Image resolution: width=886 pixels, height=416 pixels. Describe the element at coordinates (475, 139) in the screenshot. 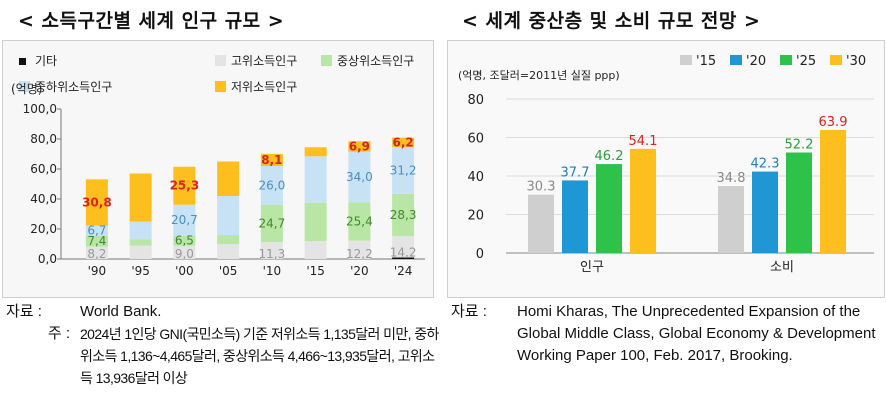

I see `y-tick-label: 60` at that location.